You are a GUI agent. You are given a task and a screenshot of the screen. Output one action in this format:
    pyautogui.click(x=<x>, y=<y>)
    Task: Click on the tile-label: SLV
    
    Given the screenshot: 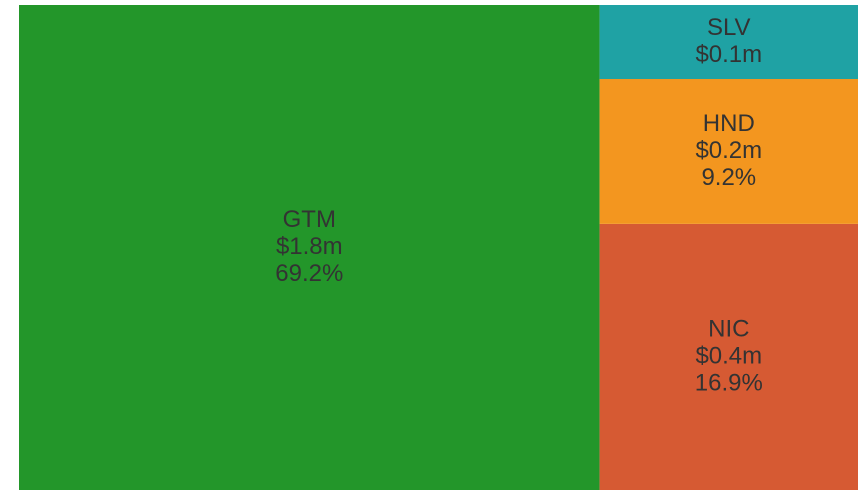 What is the action you would take?
    pyautogui.click(x=729, y=27)
    